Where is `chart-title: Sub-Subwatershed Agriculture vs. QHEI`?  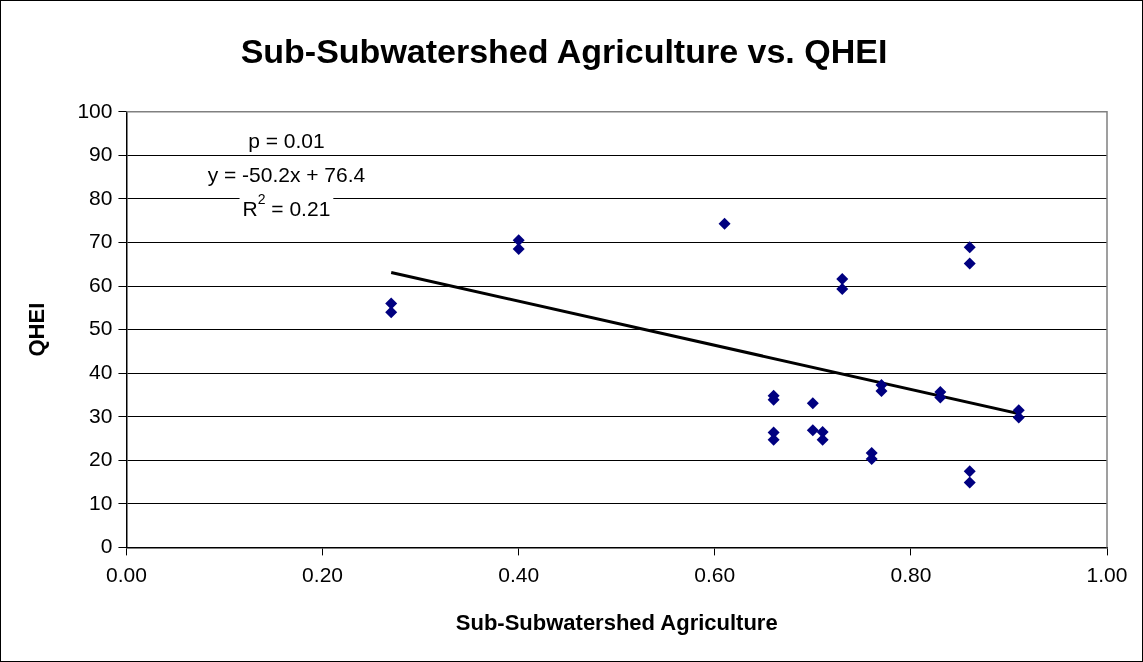 chart-title: Sub-Subwatershed Agriculture vs. QHEI is located at coordinates (564, 50).